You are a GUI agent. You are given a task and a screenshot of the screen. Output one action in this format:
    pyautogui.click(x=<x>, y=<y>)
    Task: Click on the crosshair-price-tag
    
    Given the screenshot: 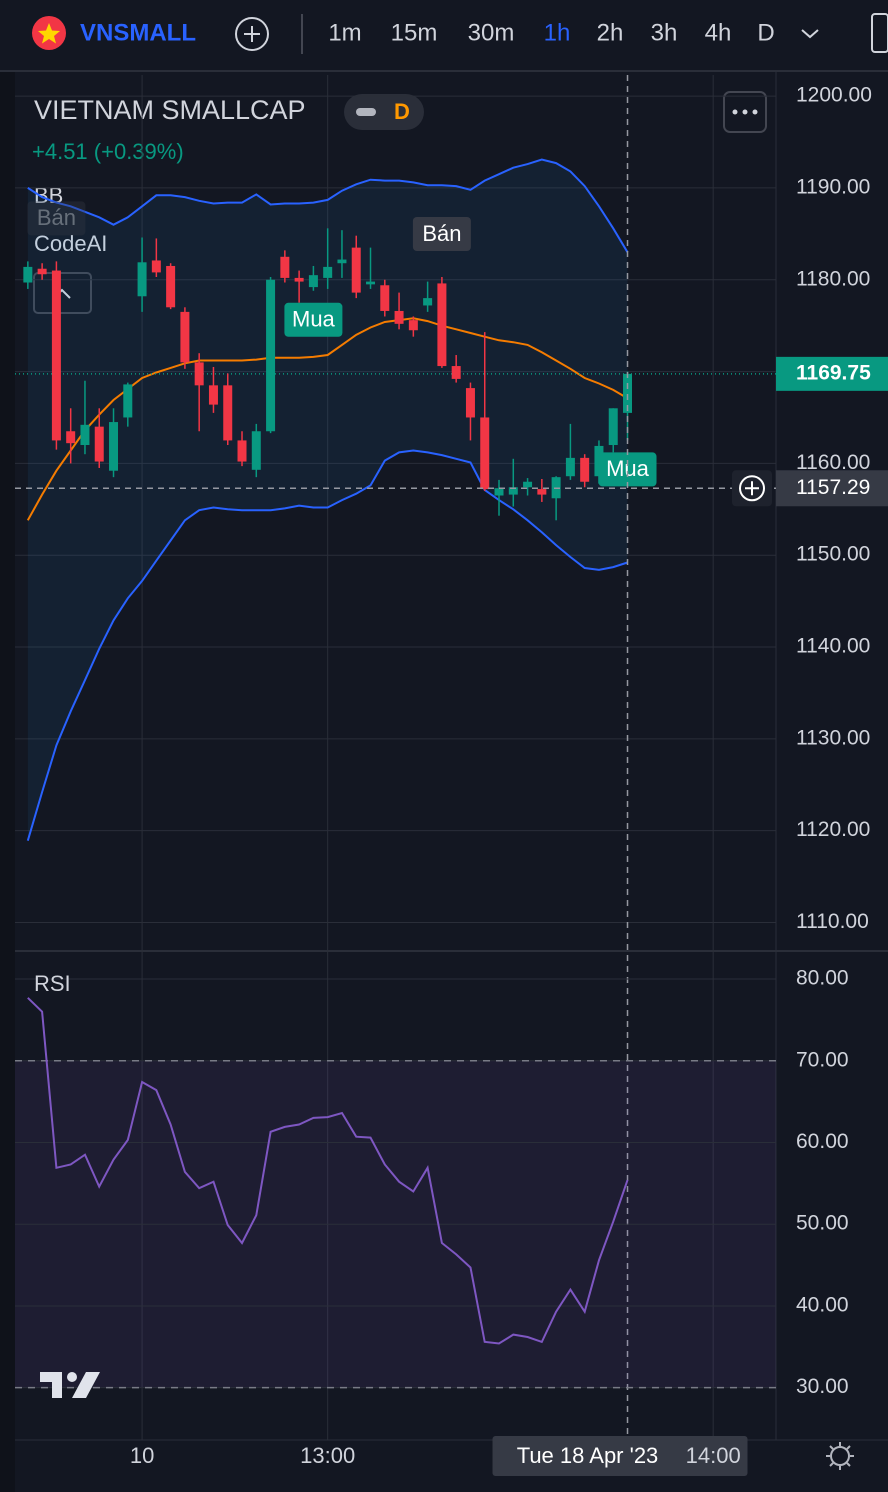 What is the action you would take?
    pyautogui.click(x=832, y=488)
    